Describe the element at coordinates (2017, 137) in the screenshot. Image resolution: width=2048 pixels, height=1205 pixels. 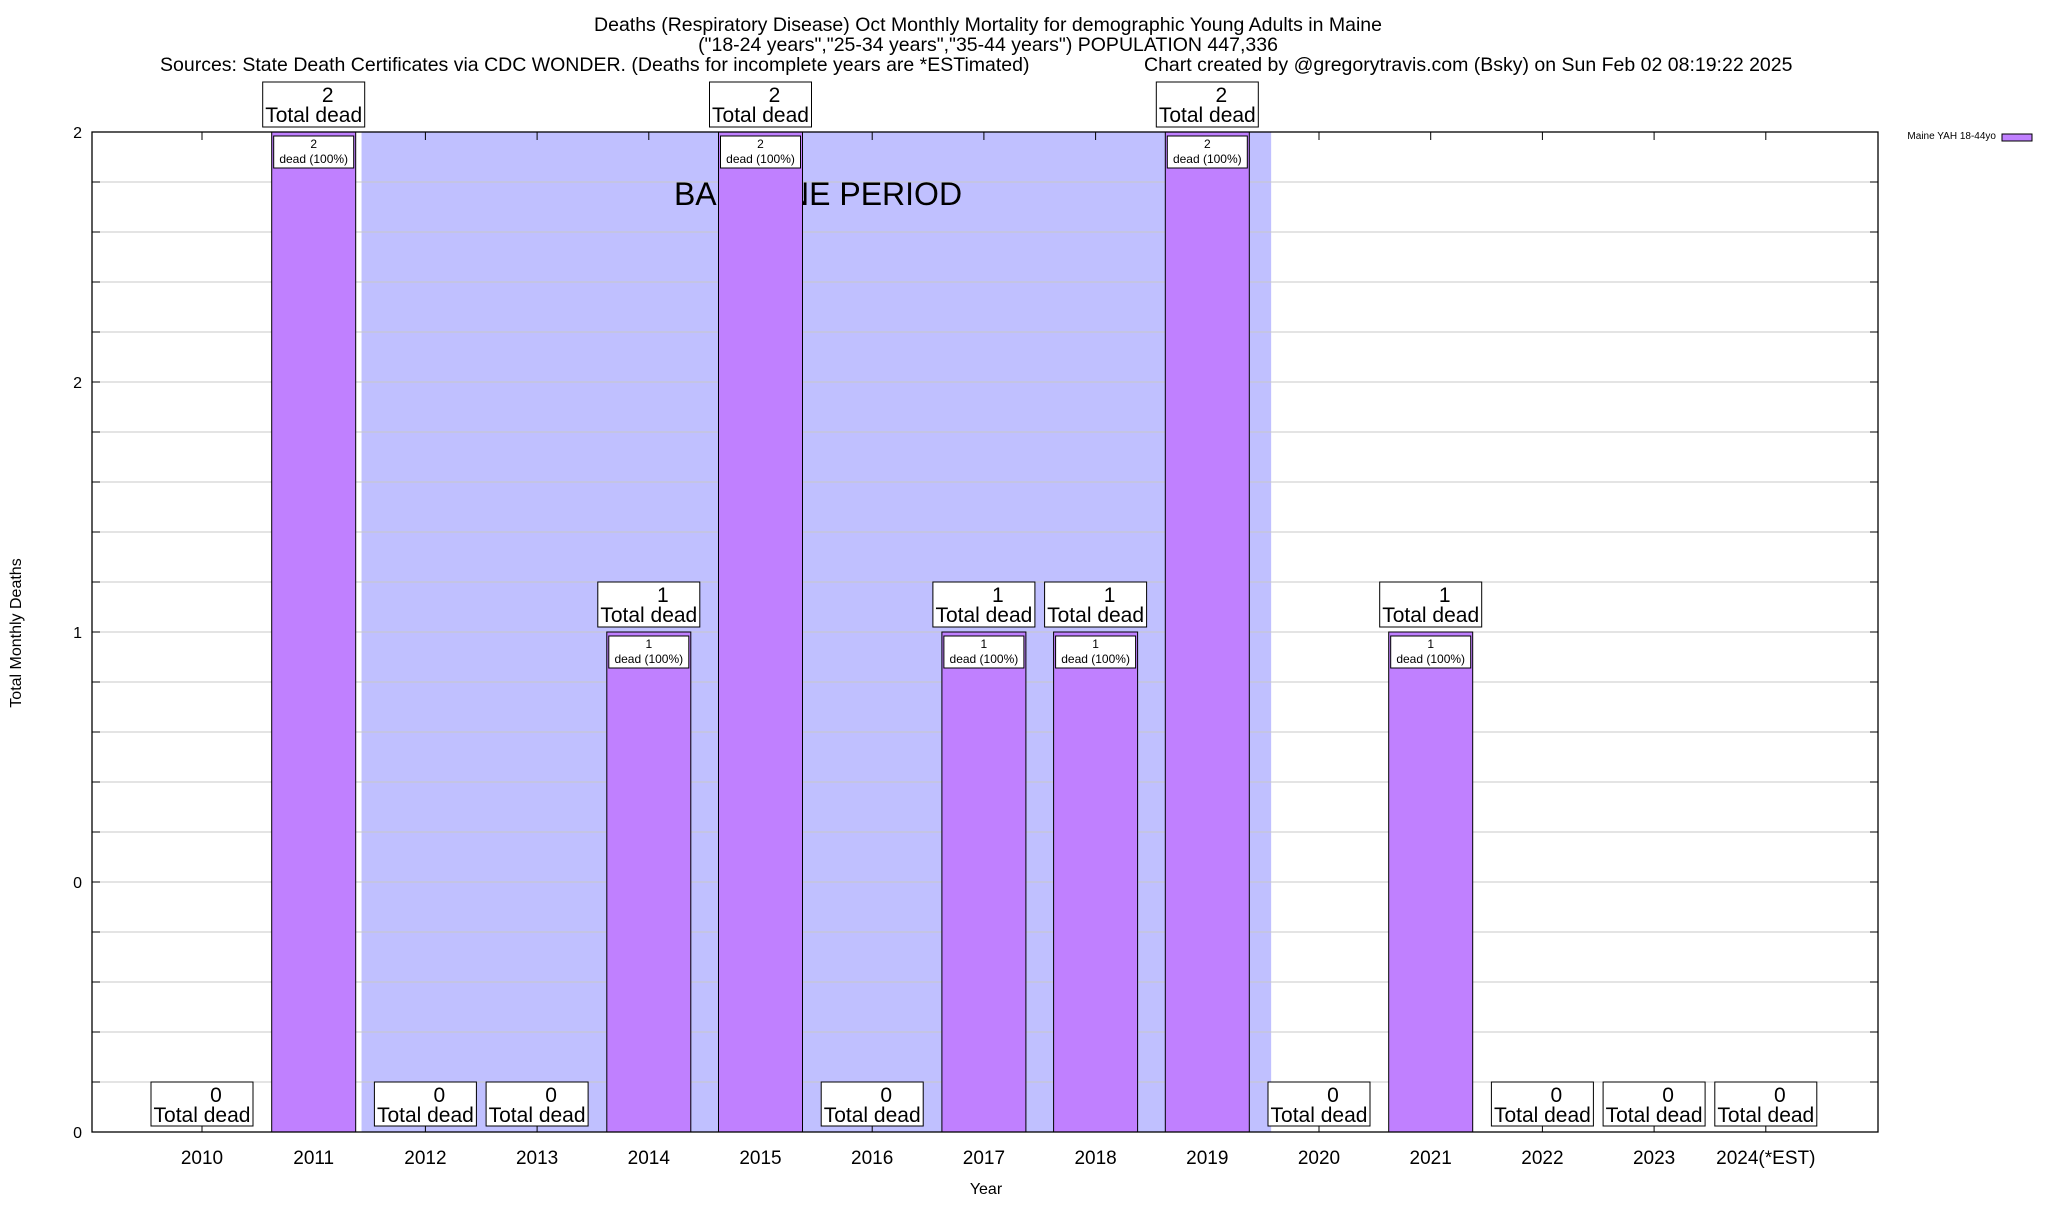
I see `legend-swatch` at that location.